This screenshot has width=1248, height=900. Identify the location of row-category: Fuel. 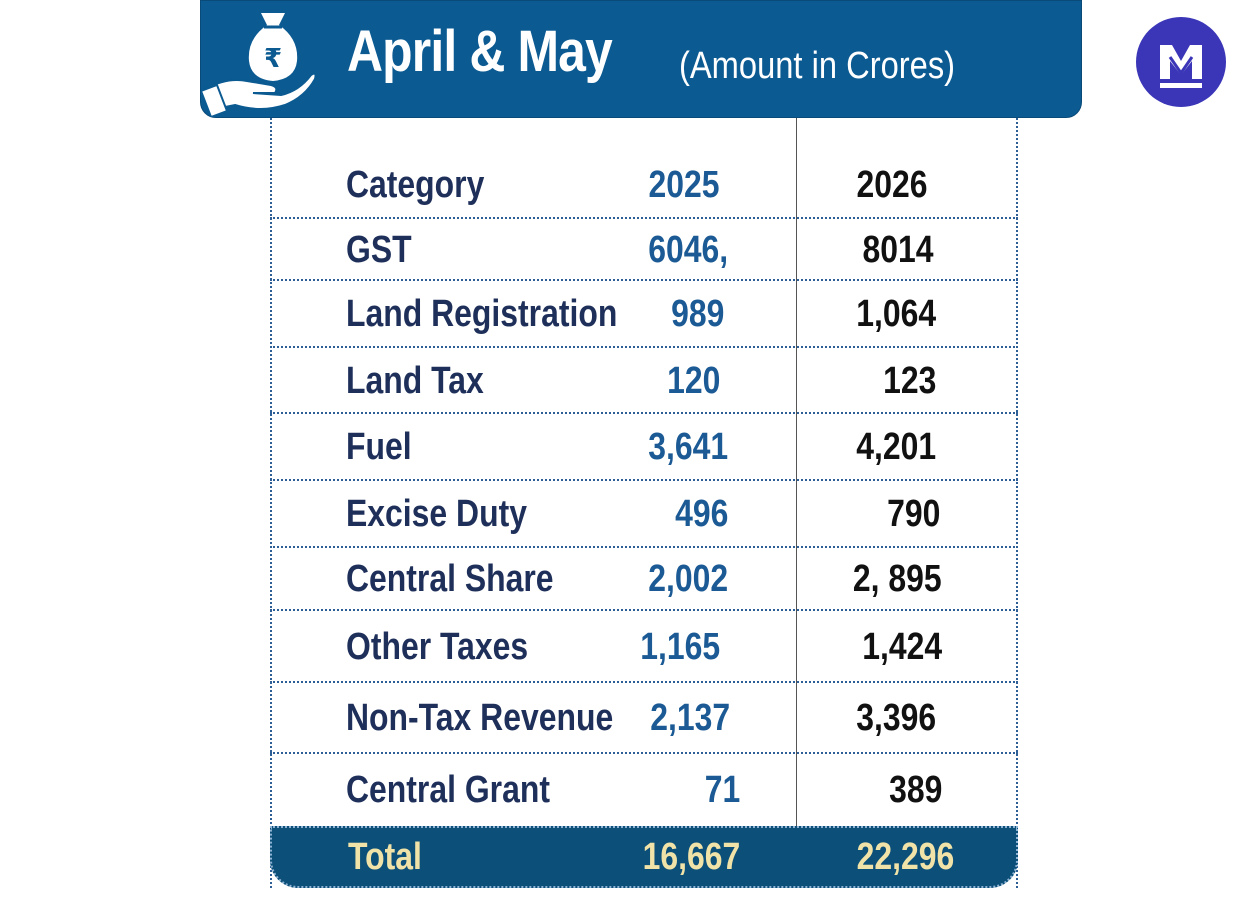
(379, 447).